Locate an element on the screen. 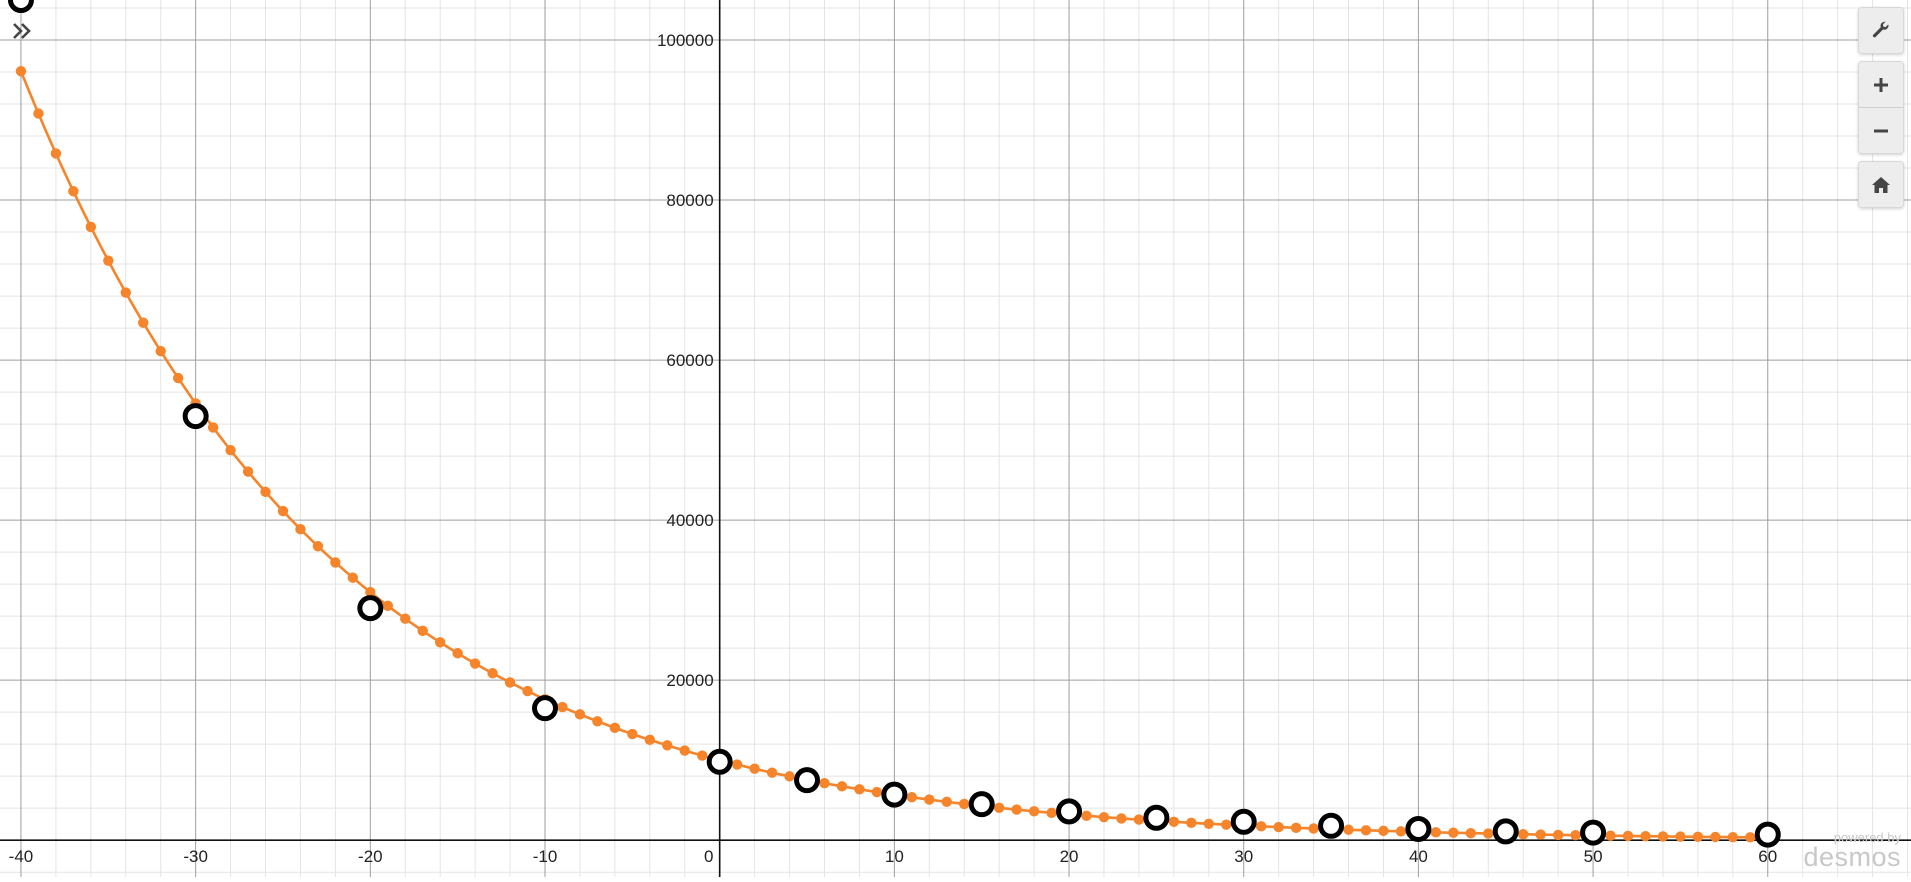 The width and height of the screenshot is (1911, 882). y-tick-label: 40000 is located at coordinates (689, 520).